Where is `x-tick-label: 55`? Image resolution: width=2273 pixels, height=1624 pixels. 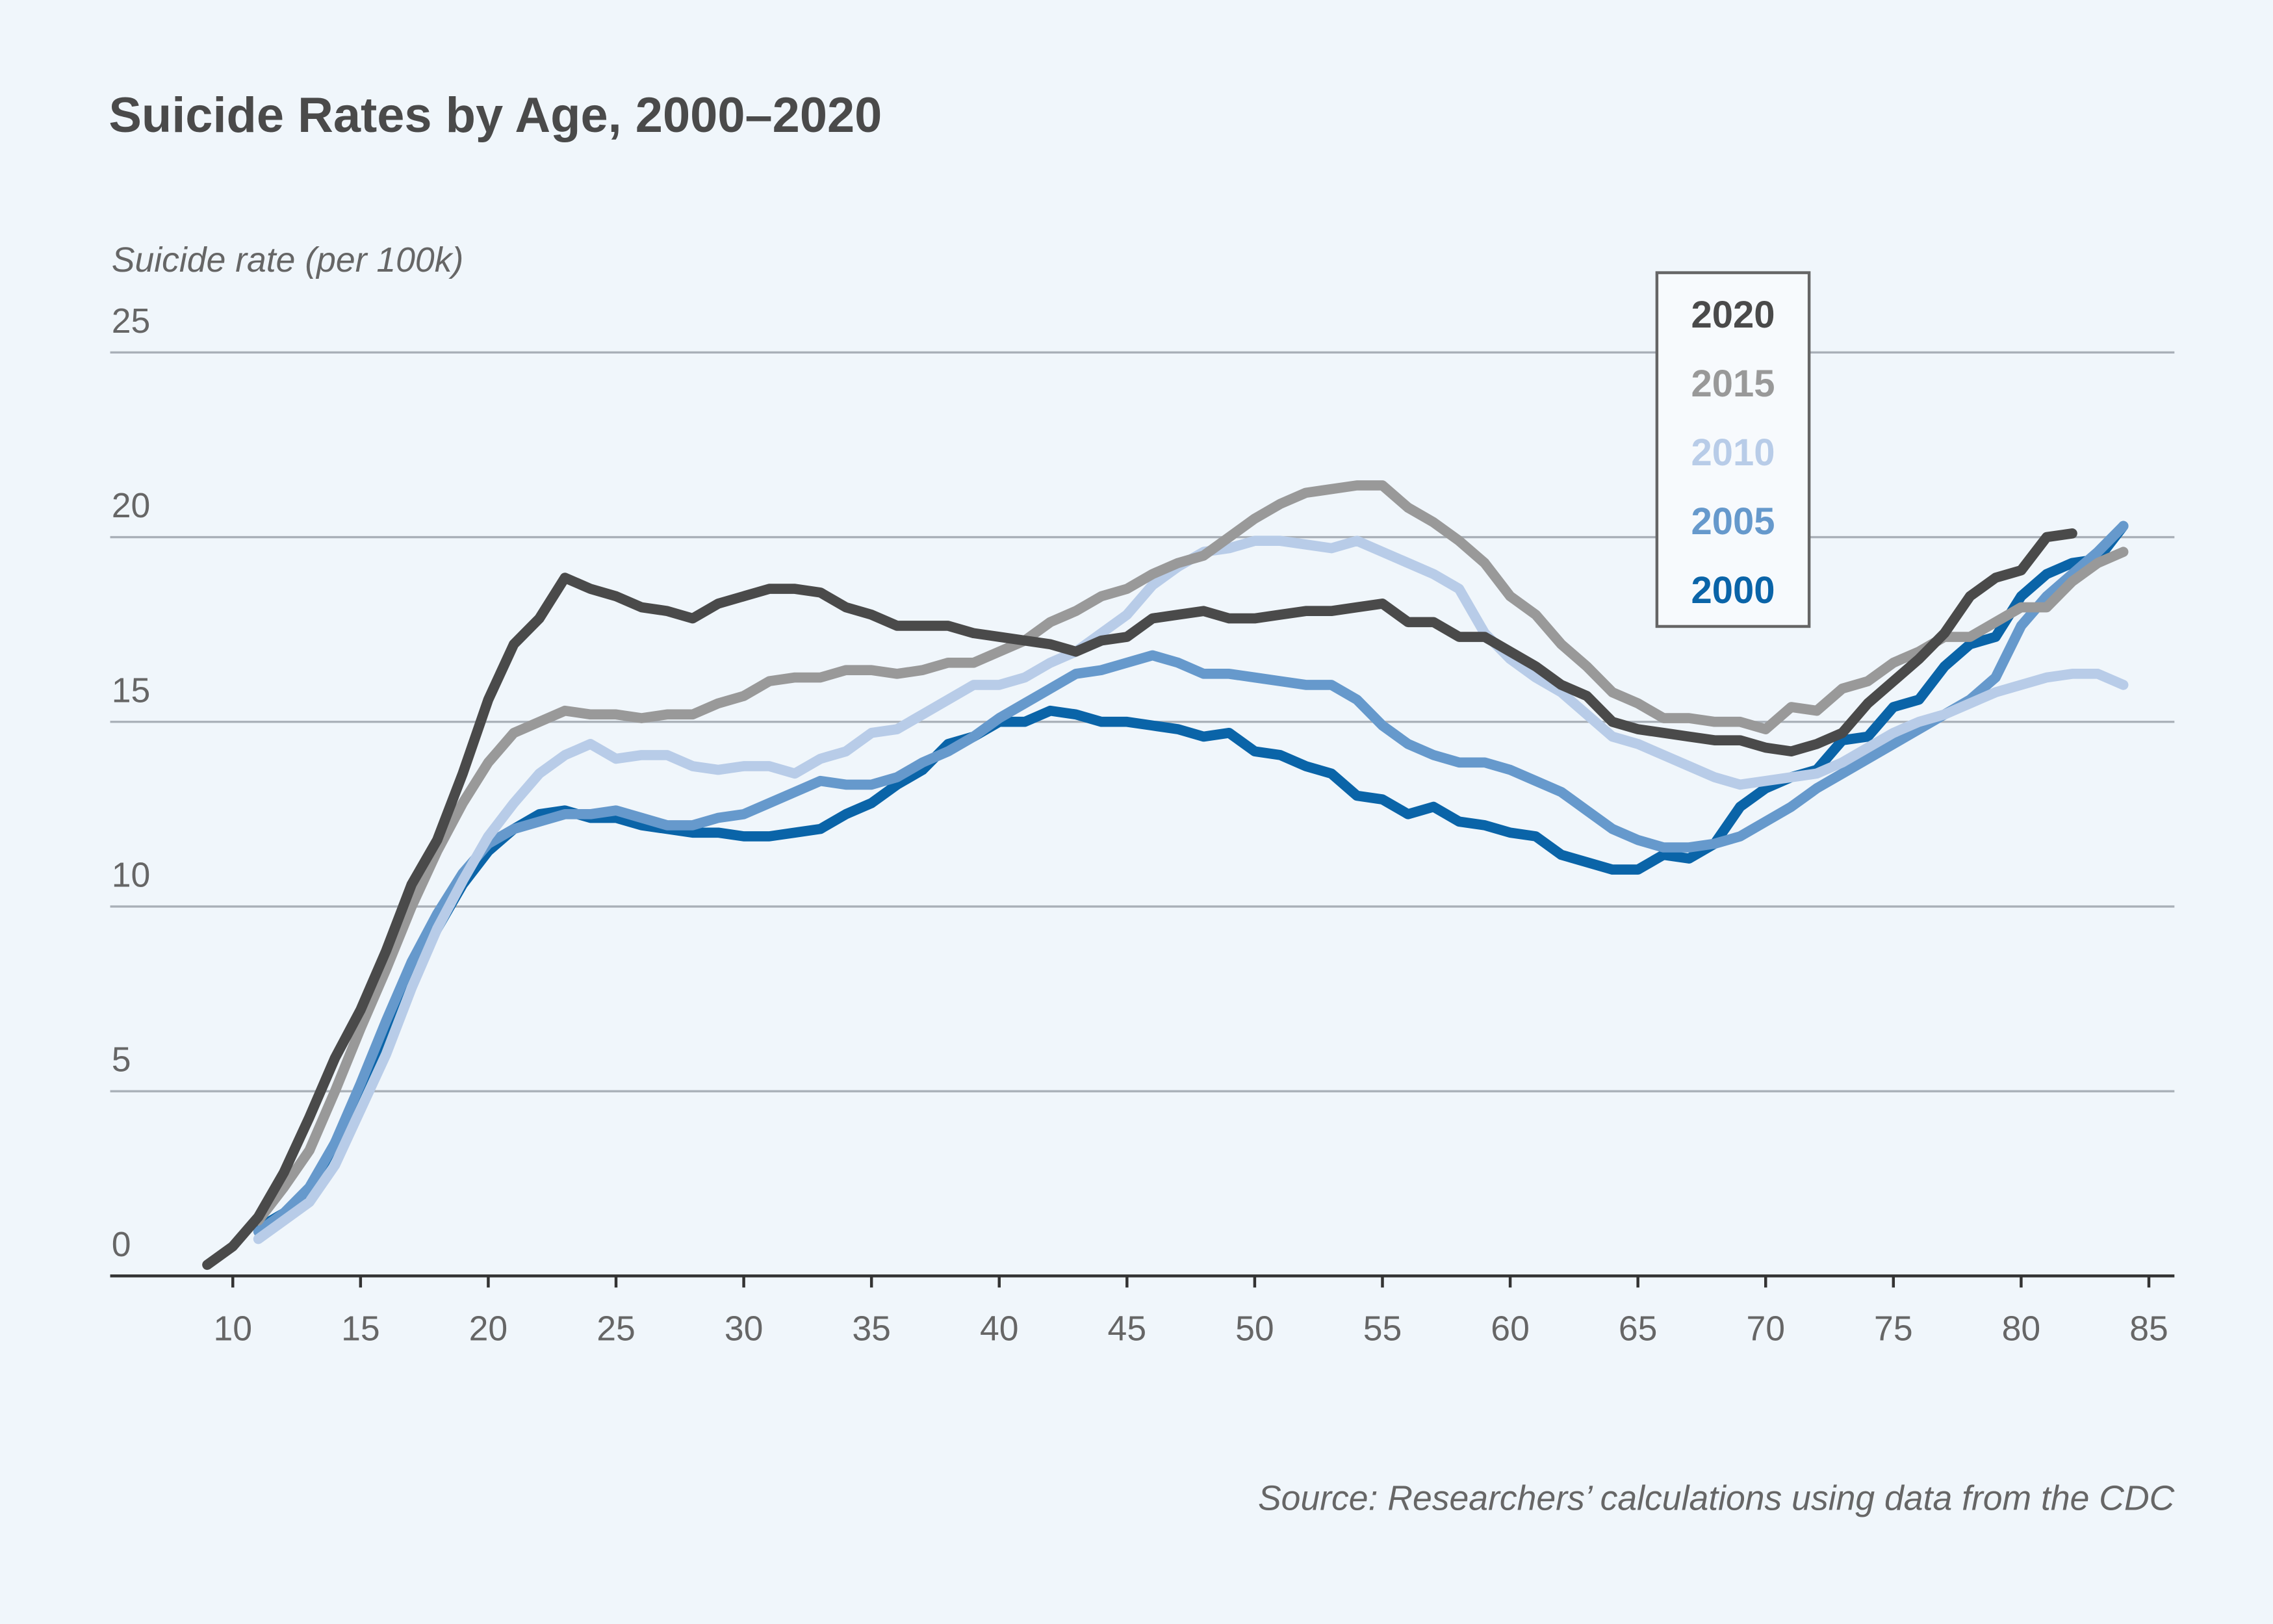 x-tick-label: 55 is located at coordinates (1382, 1328).